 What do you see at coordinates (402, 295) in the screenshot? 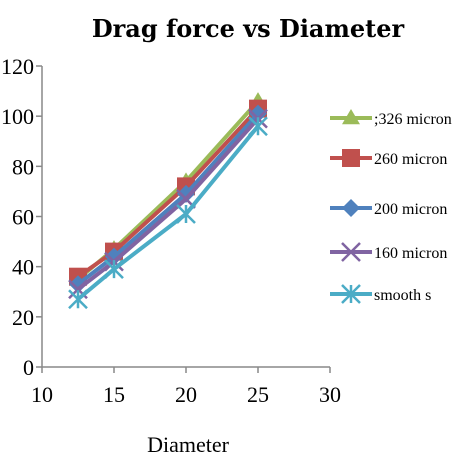
I see `legend-label: smooth s` at bounding box center [402, 295].